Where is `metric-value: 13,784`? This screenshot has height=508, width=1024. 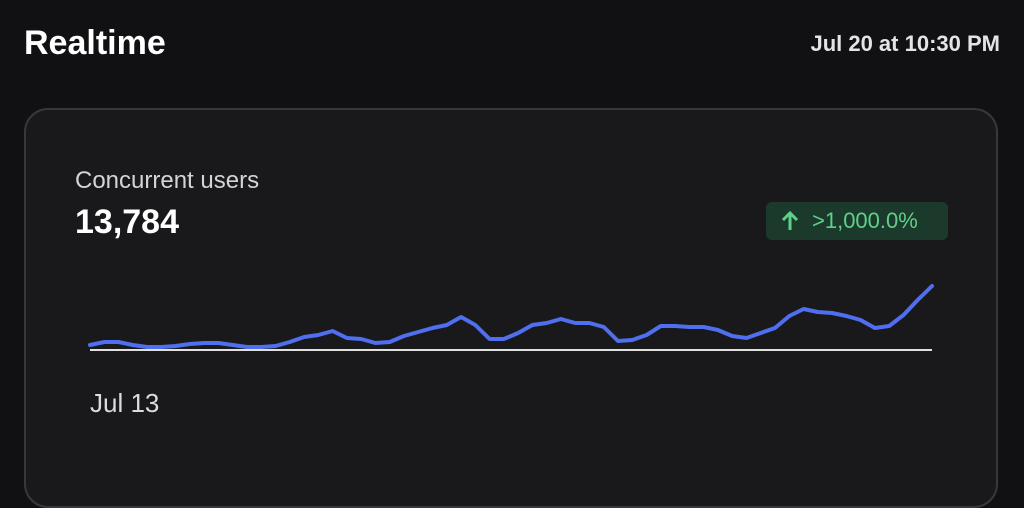
metric-value: 13,784 is located at coordinates (127, 222).